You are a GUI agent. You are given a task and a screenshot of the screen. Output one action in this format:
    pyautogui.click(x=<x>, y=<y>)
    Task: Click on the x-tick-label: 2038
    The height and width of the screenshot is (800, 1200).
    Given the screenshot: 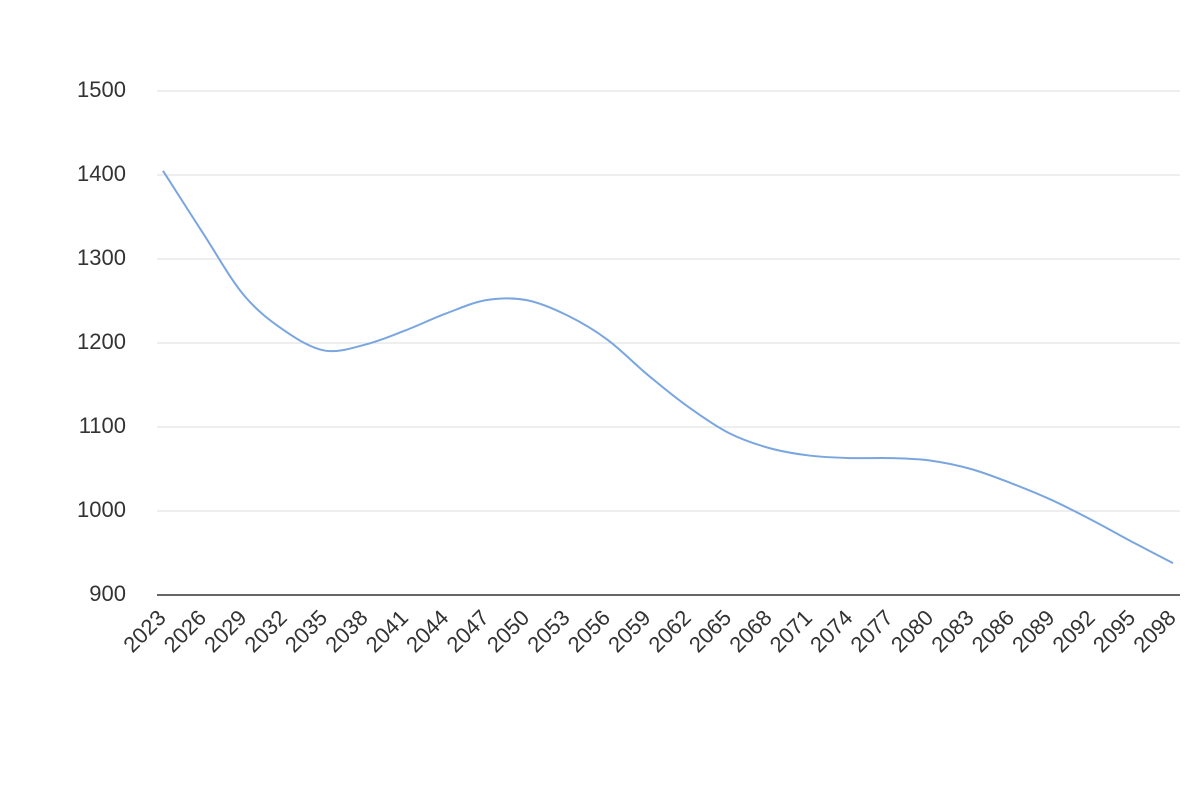 What is the action you would take?
    pyautogui.click(x=346, y=631)
    